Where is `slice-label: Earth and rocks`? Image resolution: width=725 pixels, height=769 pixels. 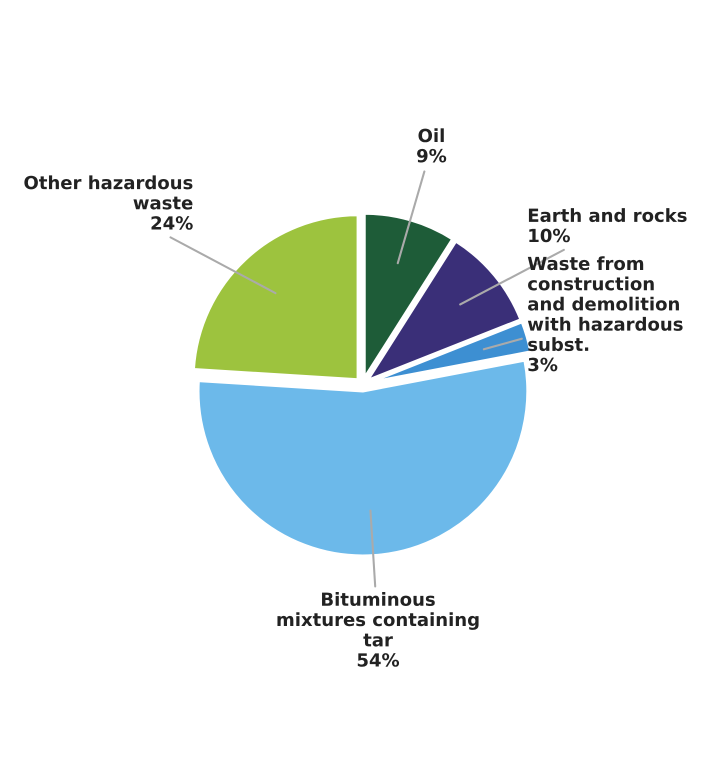
slice-label: Earth and rocks is located at coordinates (607, 215).